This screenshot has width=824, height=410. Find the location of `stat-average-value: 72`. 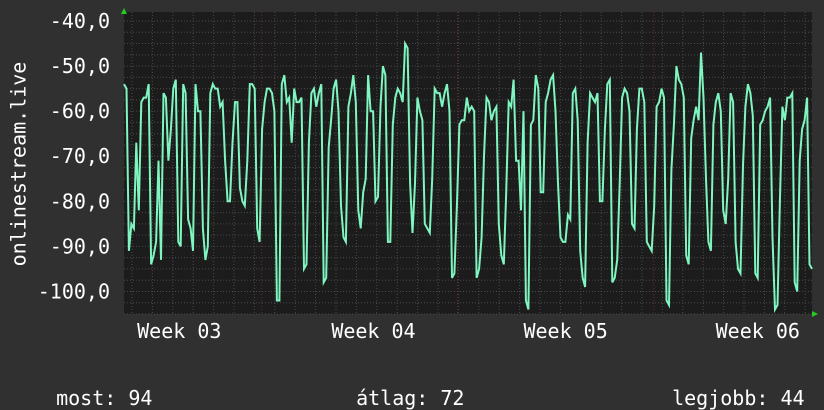

stat-average-value: 72 is located at coordinates (452, 398).